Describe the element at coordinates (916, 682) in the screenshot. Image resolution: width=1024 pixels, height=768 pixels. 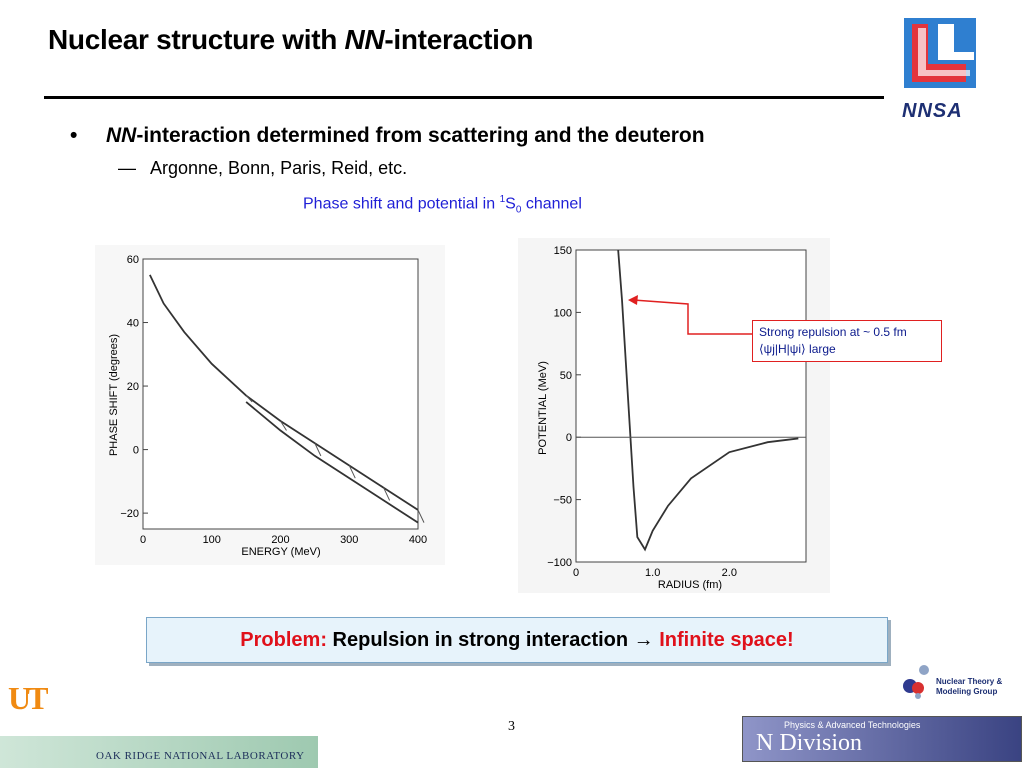
I see `nuclear-theory-icon` at that location.